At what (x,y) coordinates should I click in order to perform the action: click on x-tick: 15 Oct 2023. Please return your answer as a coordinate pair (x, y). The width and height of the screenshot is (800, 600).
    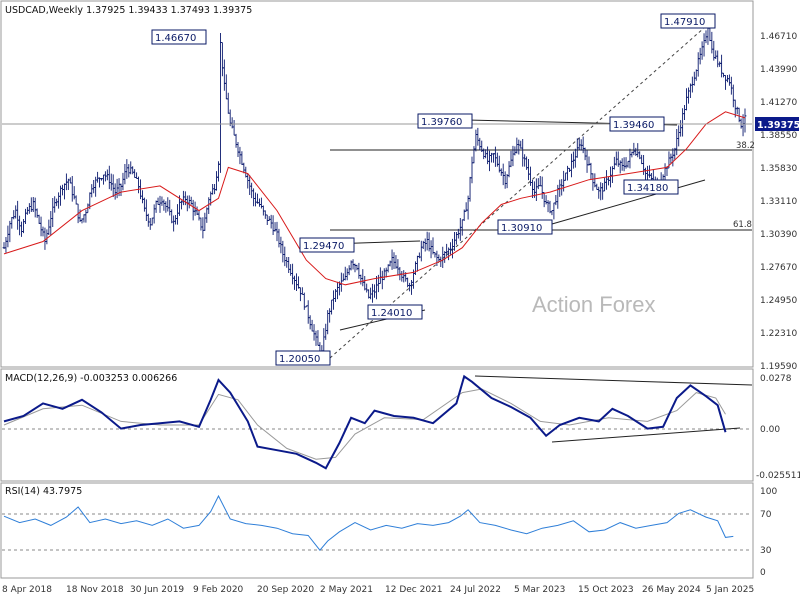
    Looking at the image, I should click on (606, 590).